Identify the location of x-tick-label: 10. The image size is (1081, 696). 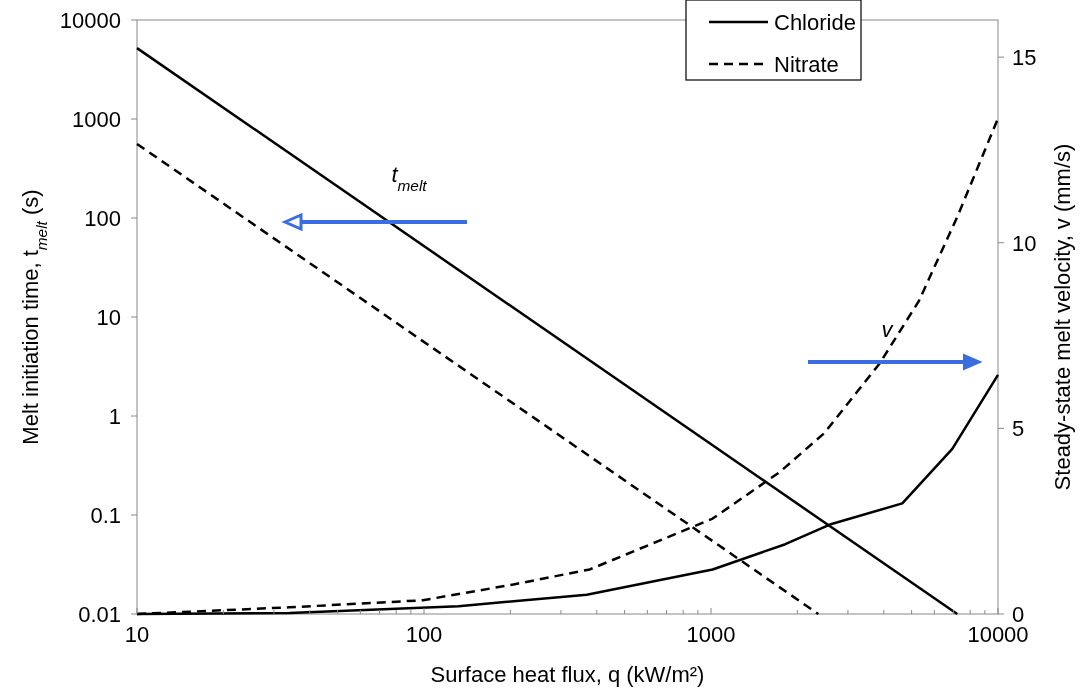
(137, 634).